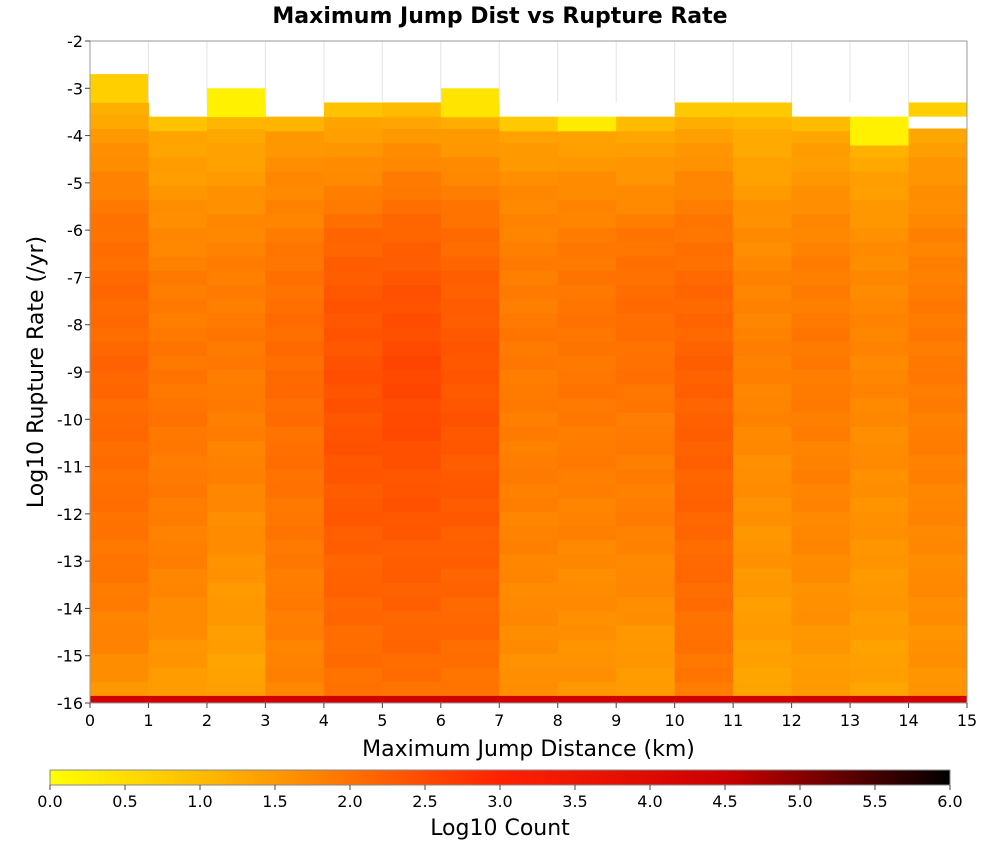 This screenshot has width=1000, height=854. What do you see at coordinates (75, 325) in the screenshot?
I see `y-tick-label: -8` at bounding box center [75, 325].